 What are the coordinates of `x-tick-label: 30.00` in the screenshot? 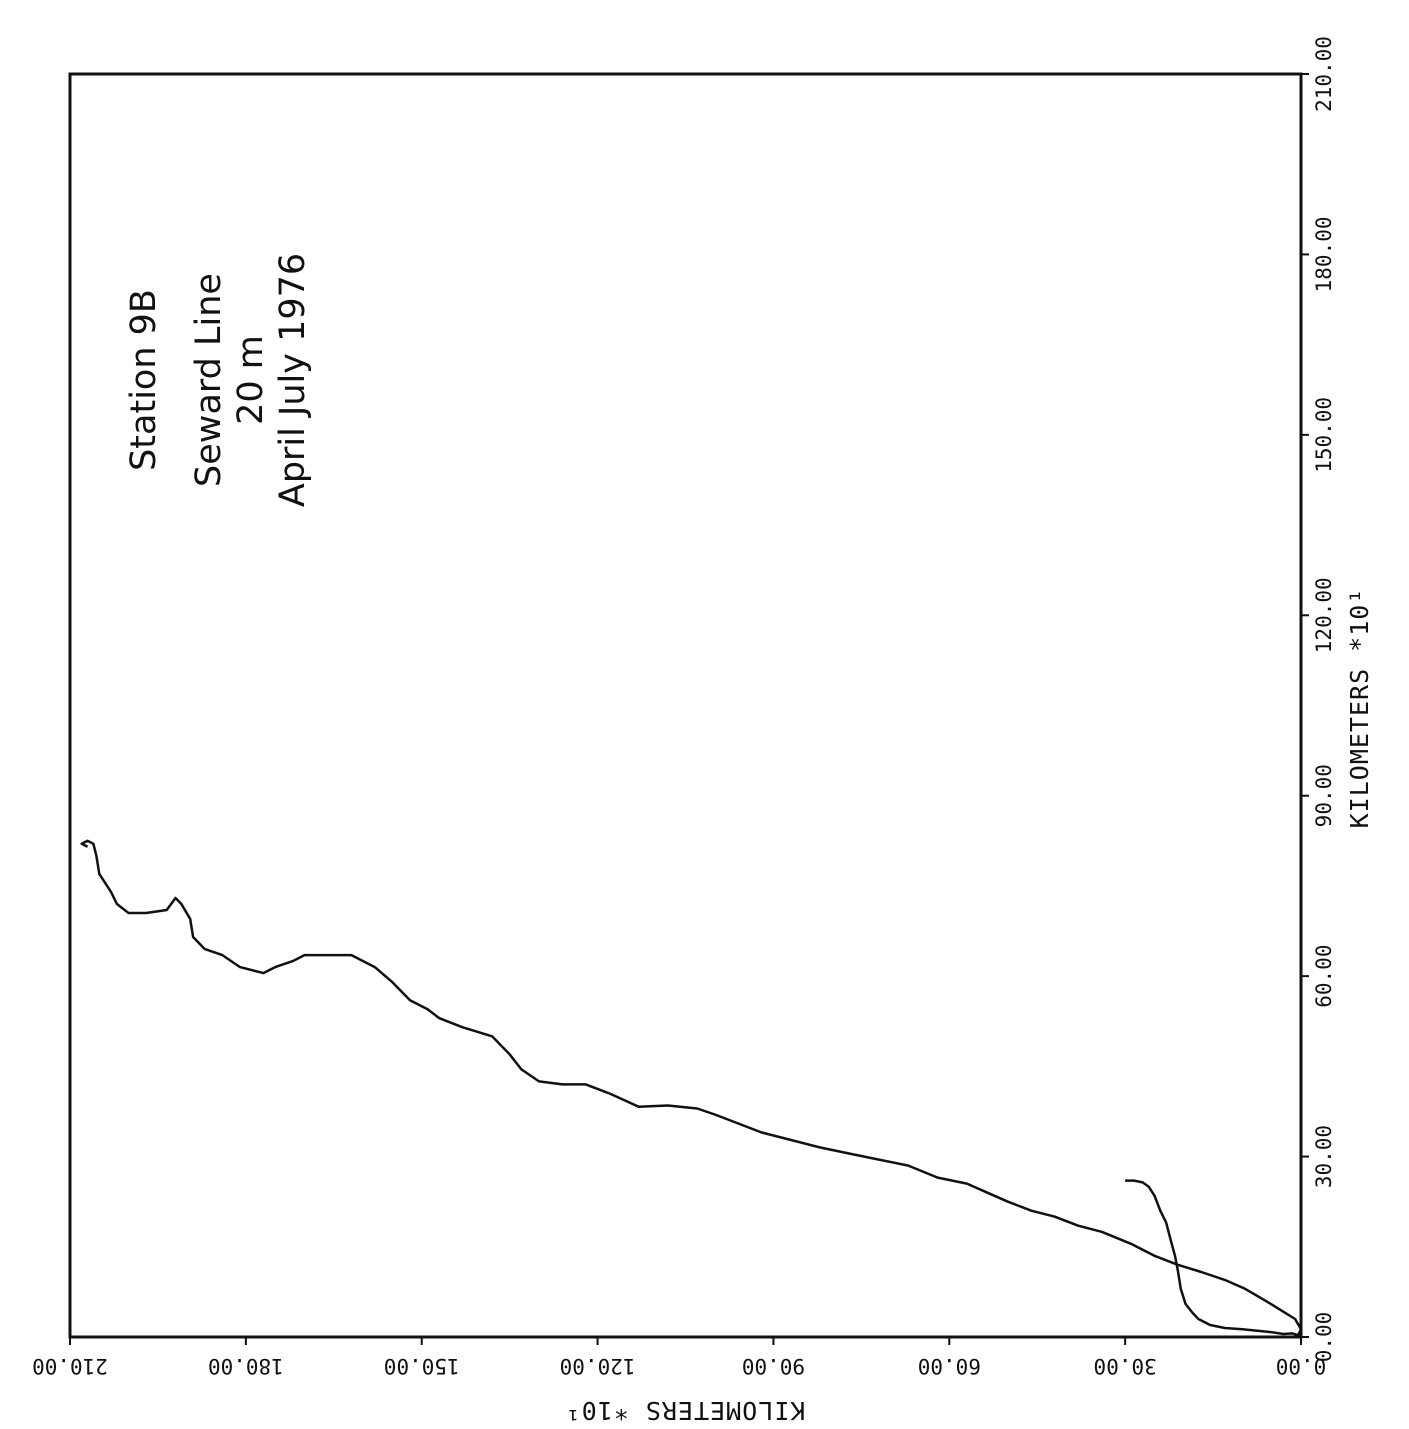 It's located at (1324, 1156).